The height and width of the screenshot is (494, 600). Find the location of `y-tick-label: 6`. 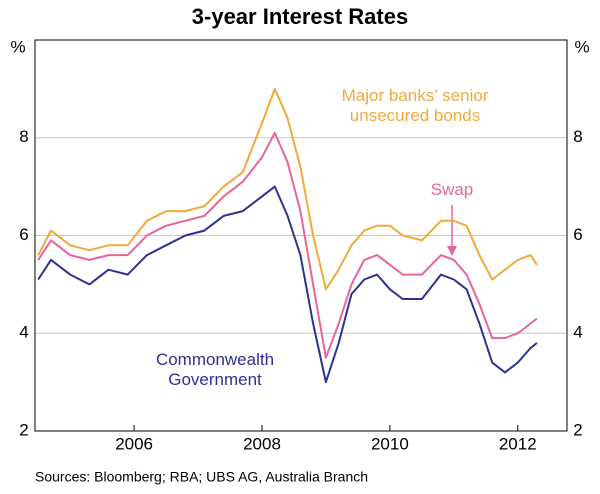

y-tick-label: 6 is located at coordinates (23, 234).